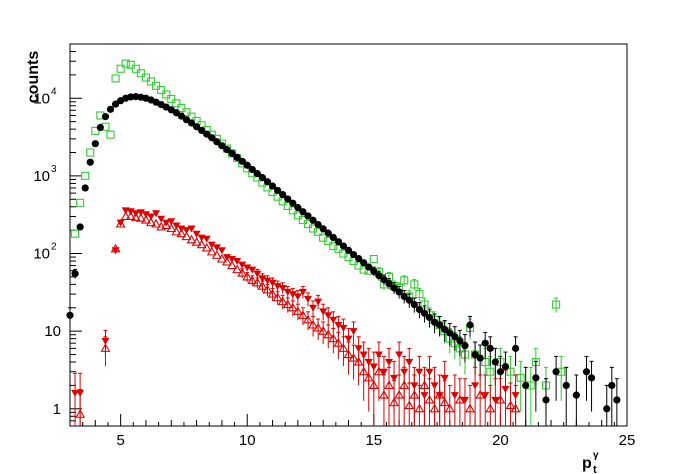  What do you see at coordinates (596, 455) in the screenshot?
I see `x-axis-title-superscript: γ` at bounding box center [596, 455].